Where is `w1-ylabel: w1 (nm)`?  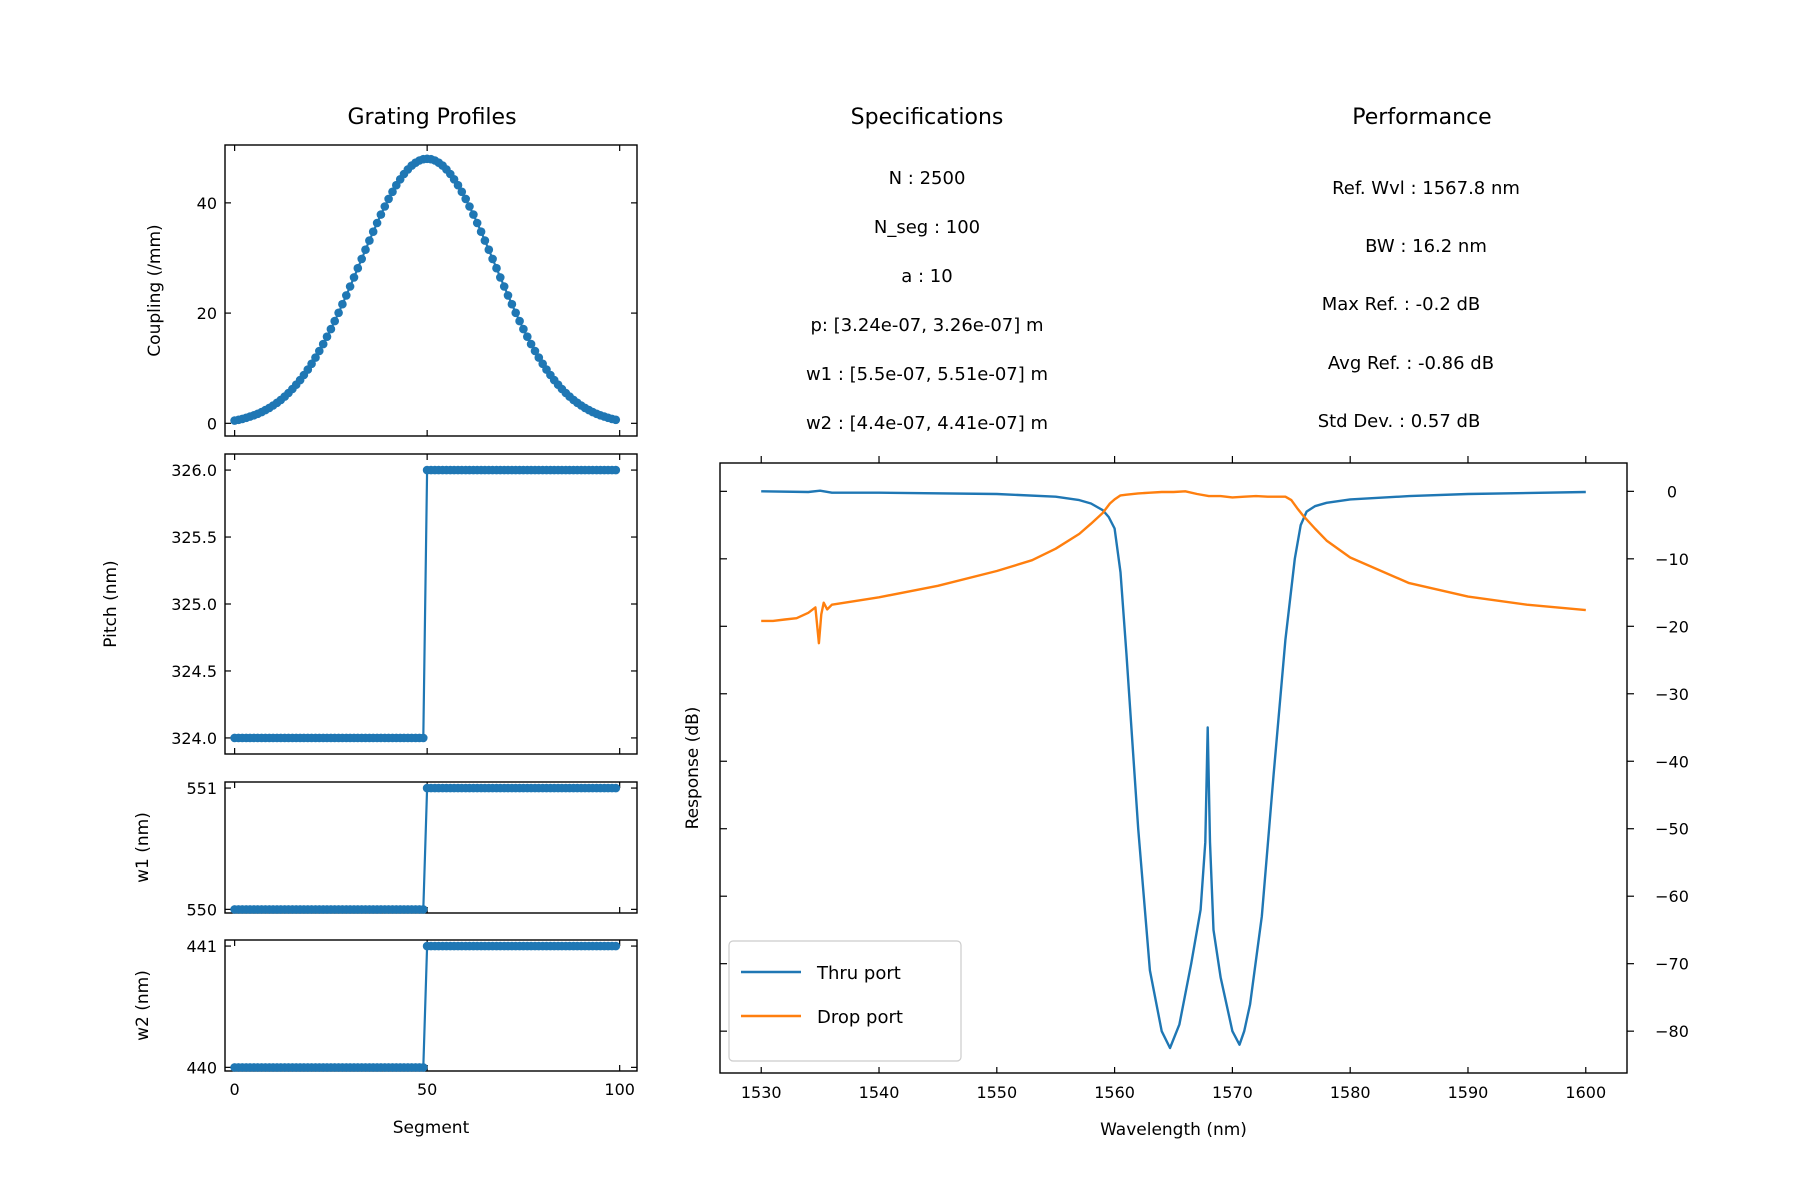
w1-ylabel: w1 (nm) is located at coordinates (143, 847).